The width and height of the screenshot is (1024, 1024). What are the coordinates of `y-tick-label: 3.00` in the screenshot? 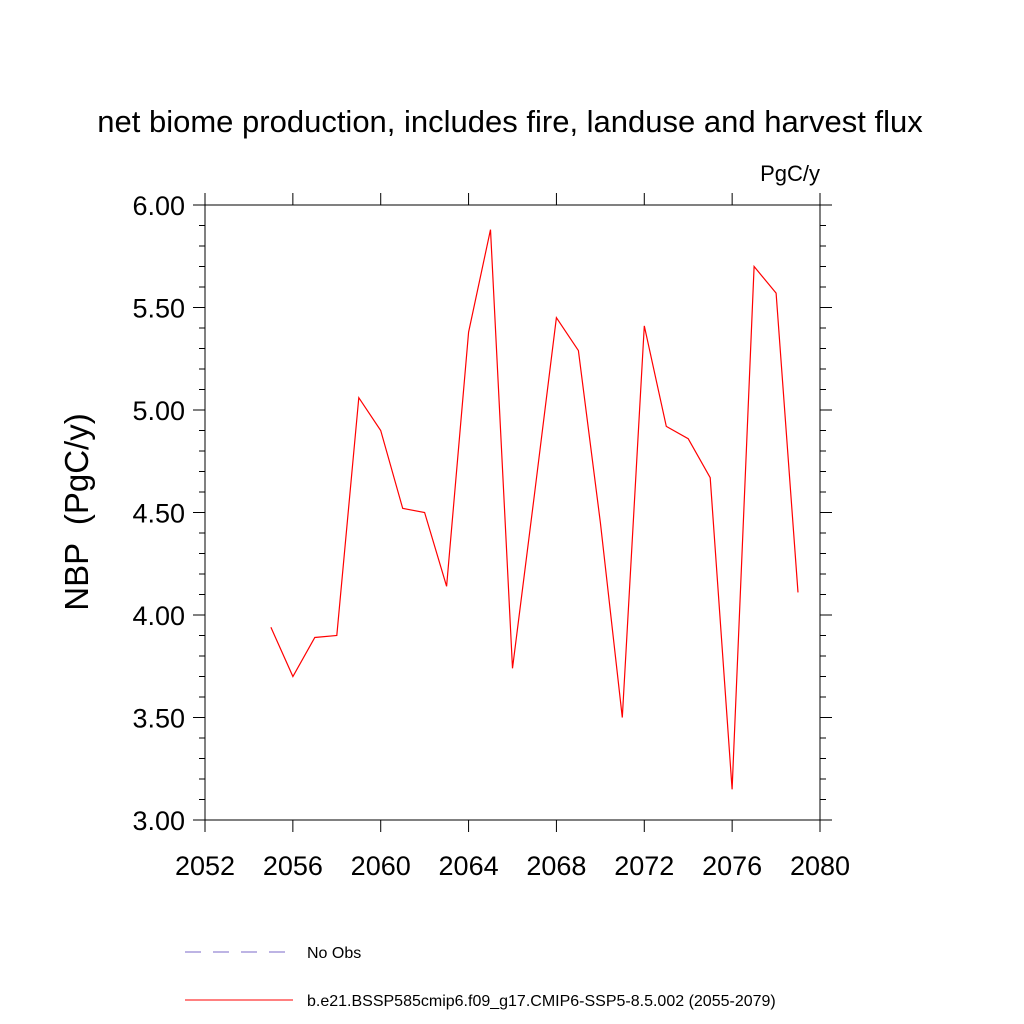 It's located at (158, 821).